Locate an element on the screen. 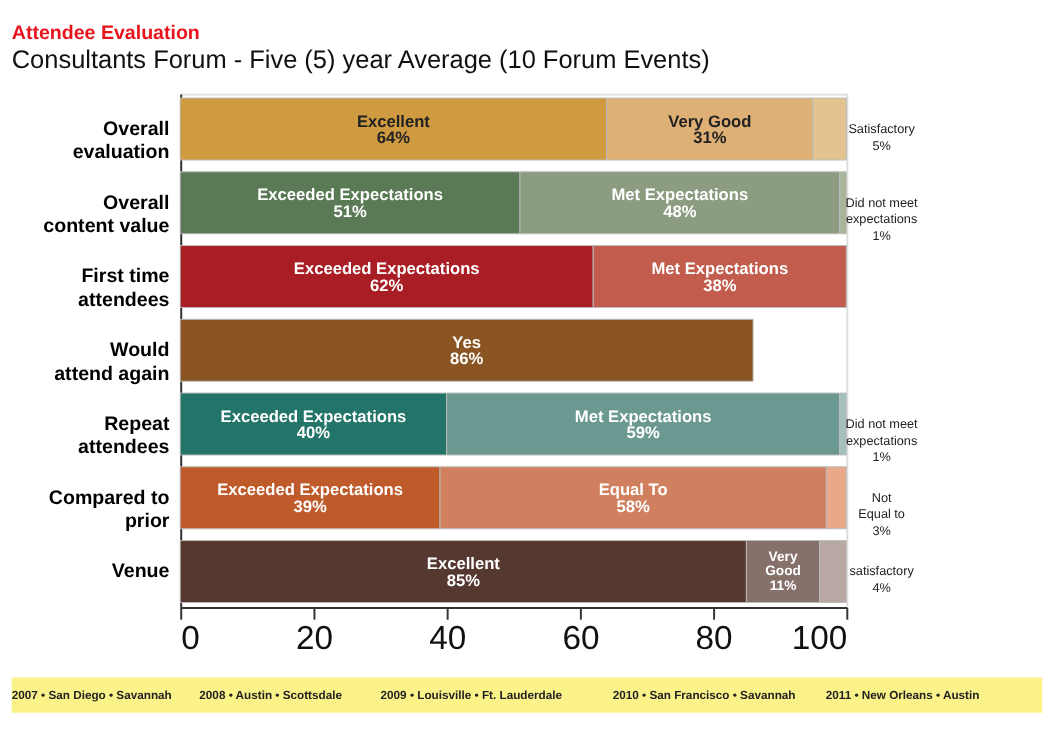 The width and height of the screenshot is (1054, 750). y-tick-label: Would attend again is located at coordinates (112, 363).